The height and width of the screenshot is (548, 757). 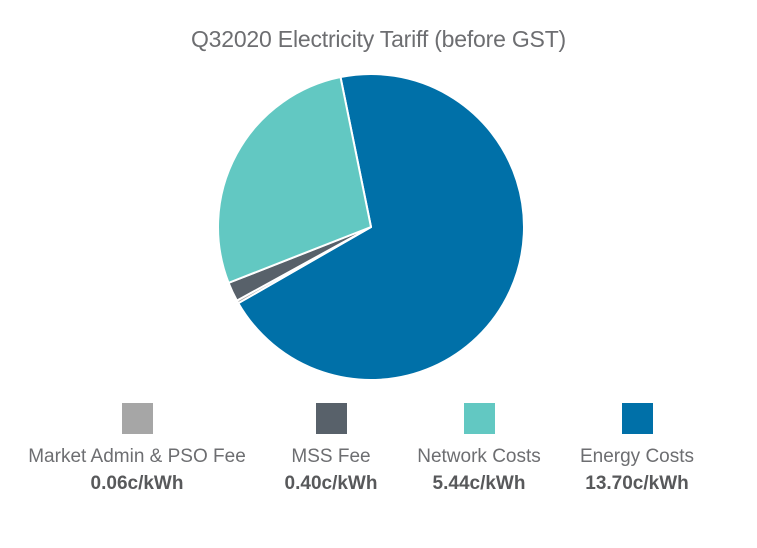 What do you see at coordinates (294, 180) in the screenshot?
I see `pie-slice-network-costs` at bounding box center [294, 180].